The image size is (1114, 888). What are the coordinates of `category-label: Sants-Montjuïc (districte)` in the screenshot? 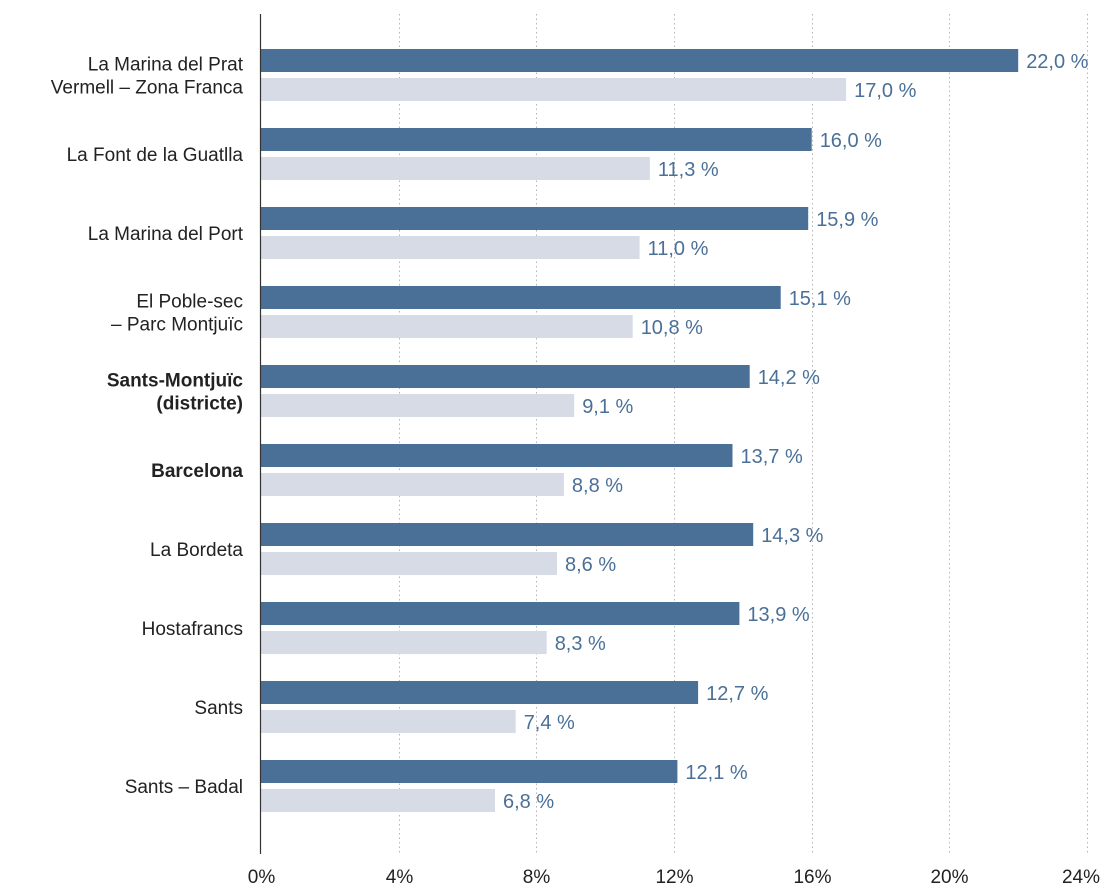 It's located at (175, 393).